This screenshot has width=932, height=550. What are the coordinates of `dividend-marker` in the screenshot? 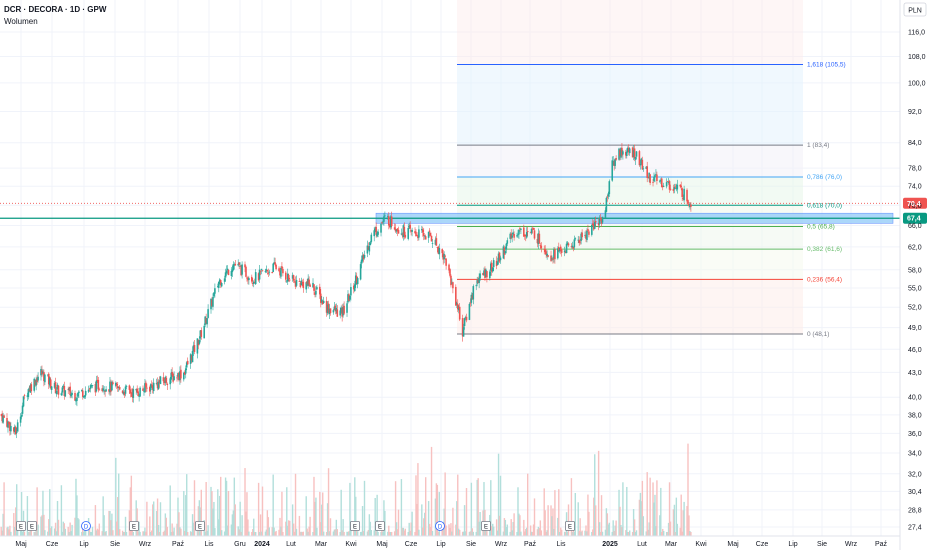 It's located at (86, 526).